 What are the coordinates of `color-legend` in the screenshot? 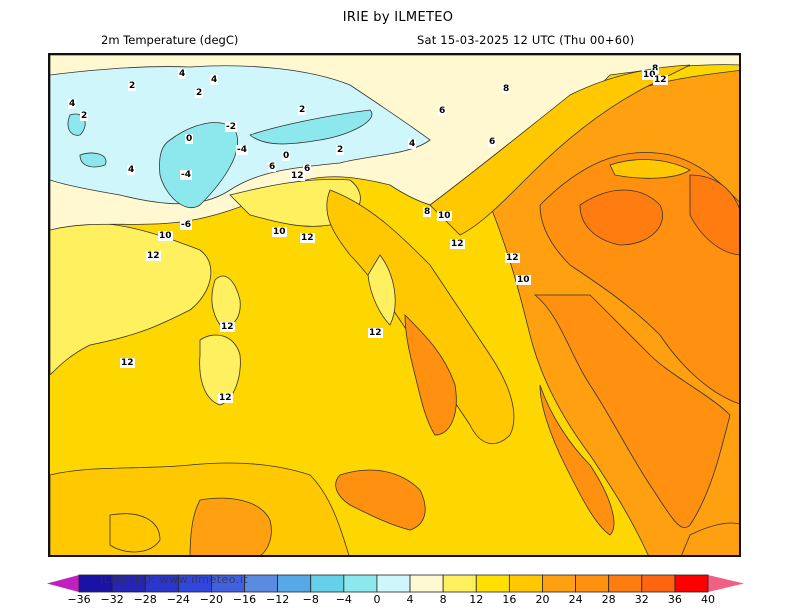 It's located at (395, 591).